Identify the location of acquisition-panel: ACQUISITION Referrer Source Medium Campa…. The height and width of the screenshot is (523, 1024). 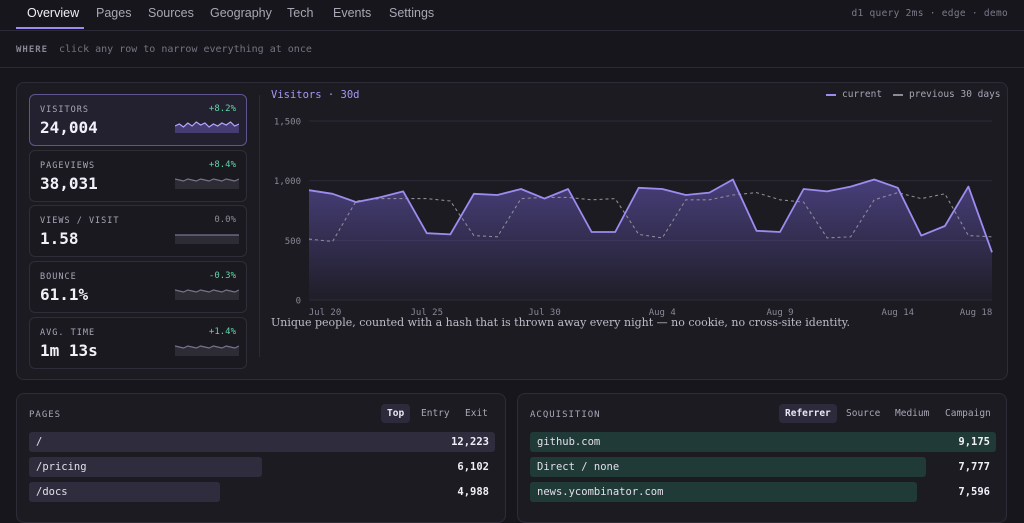
(762, 458).